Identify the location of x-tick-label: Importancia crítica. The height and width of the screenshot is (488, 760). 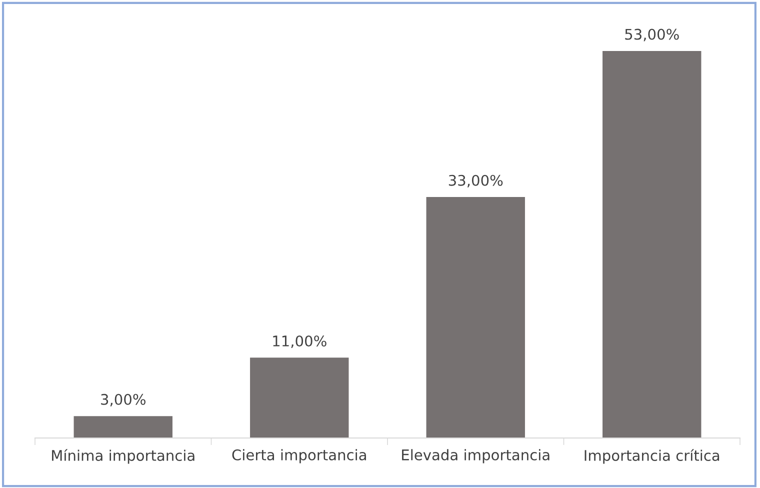
(652, 456).